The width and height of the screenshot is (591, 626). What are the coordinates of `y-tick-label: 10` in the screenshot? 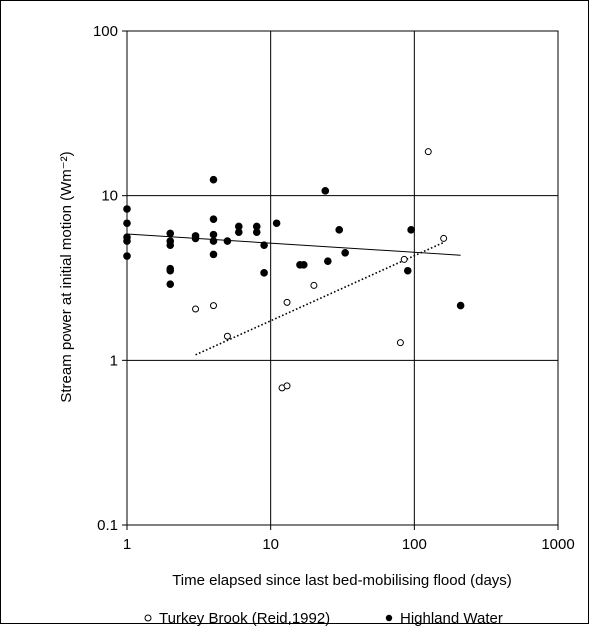 It's located at (109, 196).